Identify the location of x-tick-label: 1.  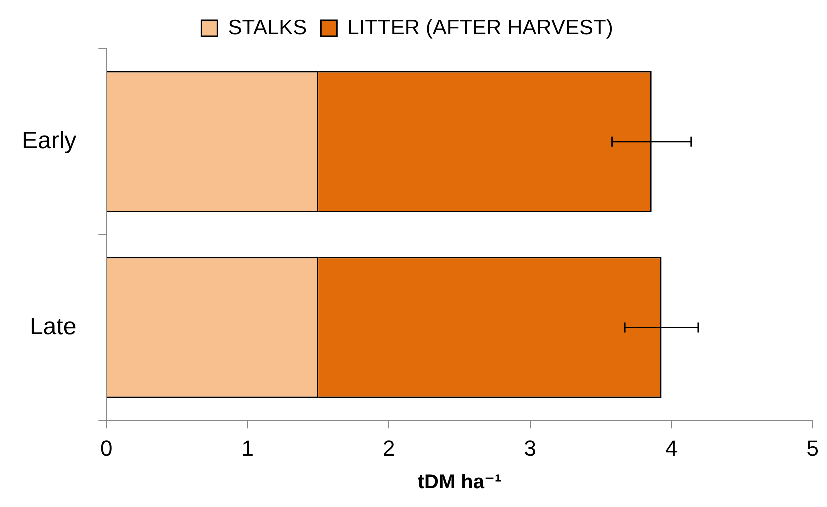
(248, 448).